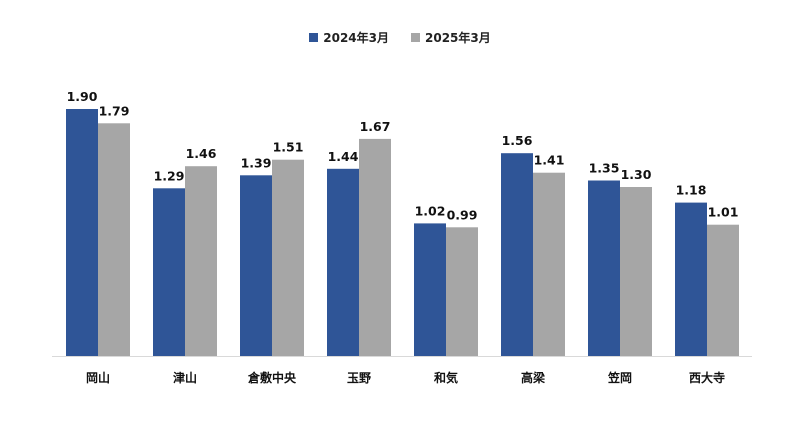 The height and width of the screenshot is (443, 800). Describe the element at coordinates (462, 214) in the screenshot. I see `data-label-2025-4: 0.99` at that location.